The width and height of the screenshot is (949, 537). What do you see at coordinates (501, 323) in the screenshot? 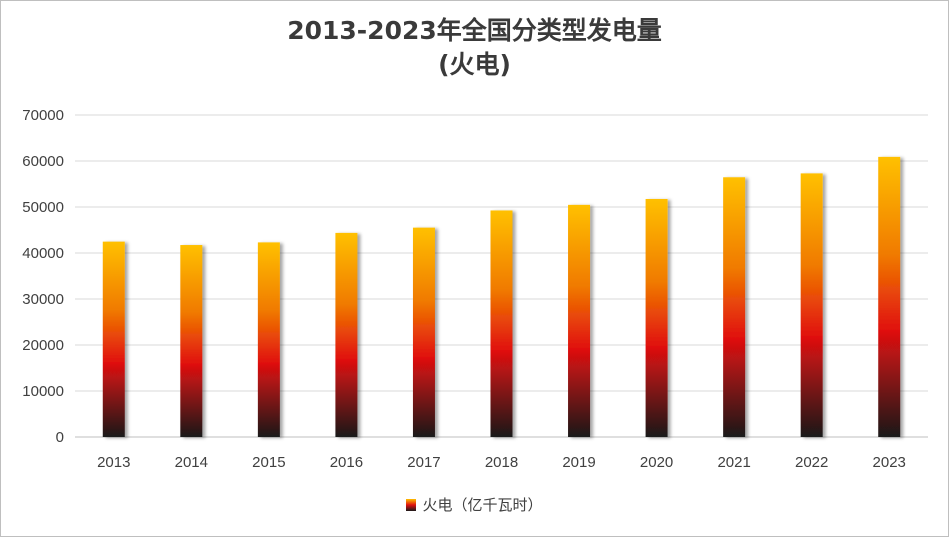
I see `bar-2018` at bounding box center [501, 323].